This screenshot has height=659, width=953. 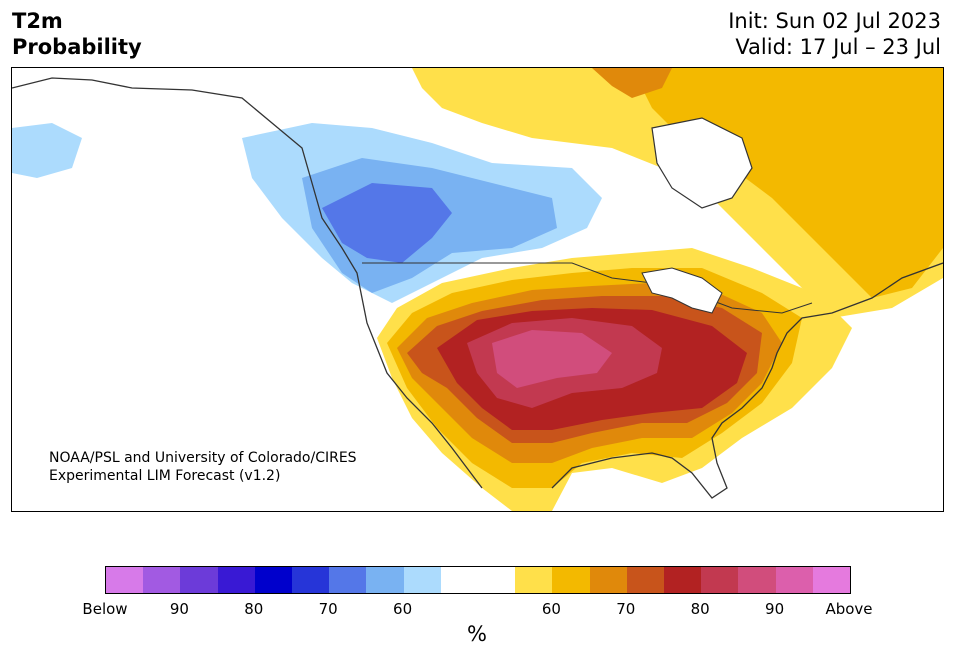 I want to click on cold-area-alaska, so click(x=47, y=150).